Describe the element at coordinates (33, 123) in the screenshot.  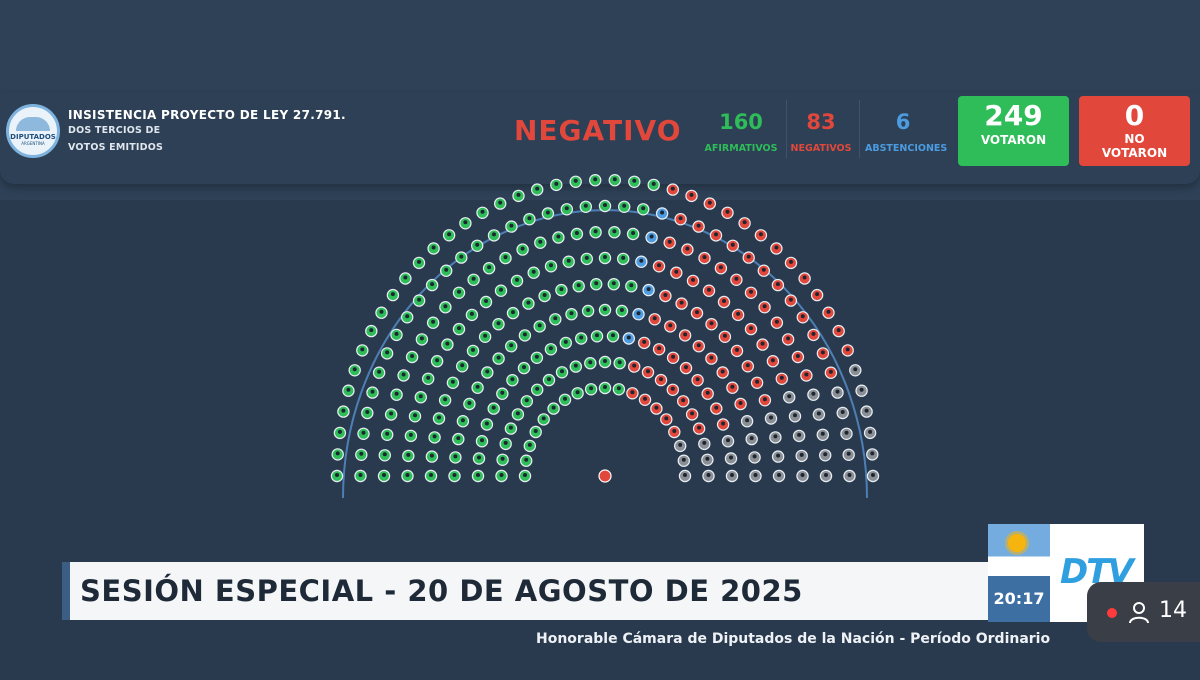
I see `logo-arc-icon` at that location.